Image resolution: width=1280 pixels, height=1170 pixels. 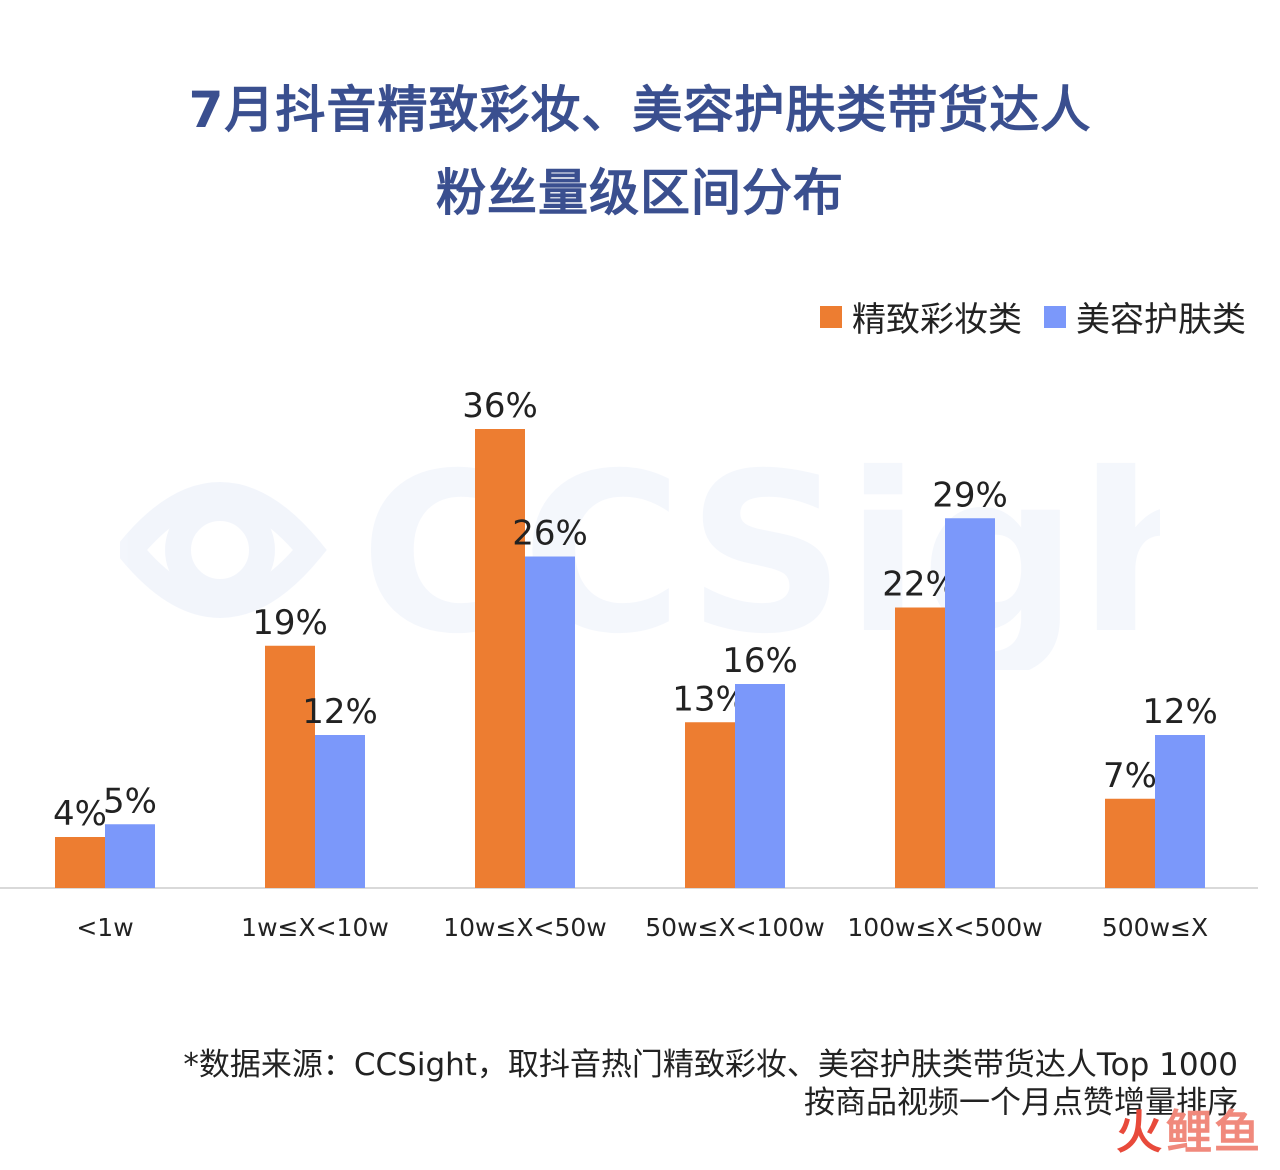 I want to click on chart-title-line-2: 粉丝量级区间分布, so click(x=640, y=193).